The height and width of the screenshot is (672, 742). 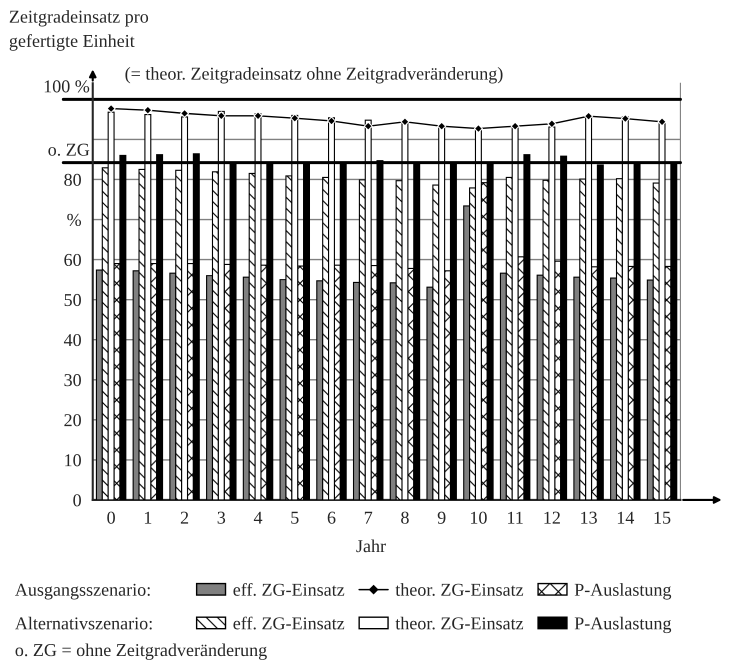 I want to click on x-tick-label: 0, so click(x=111, y=518).